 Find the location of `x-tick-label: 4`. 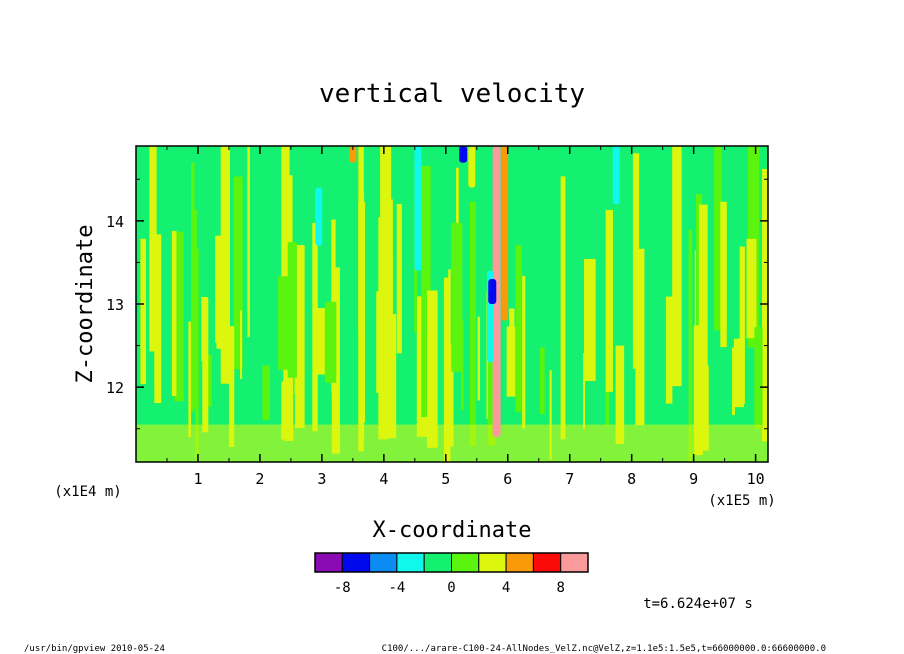

x-tick-label: 4 is located at coordinates (383, 479).